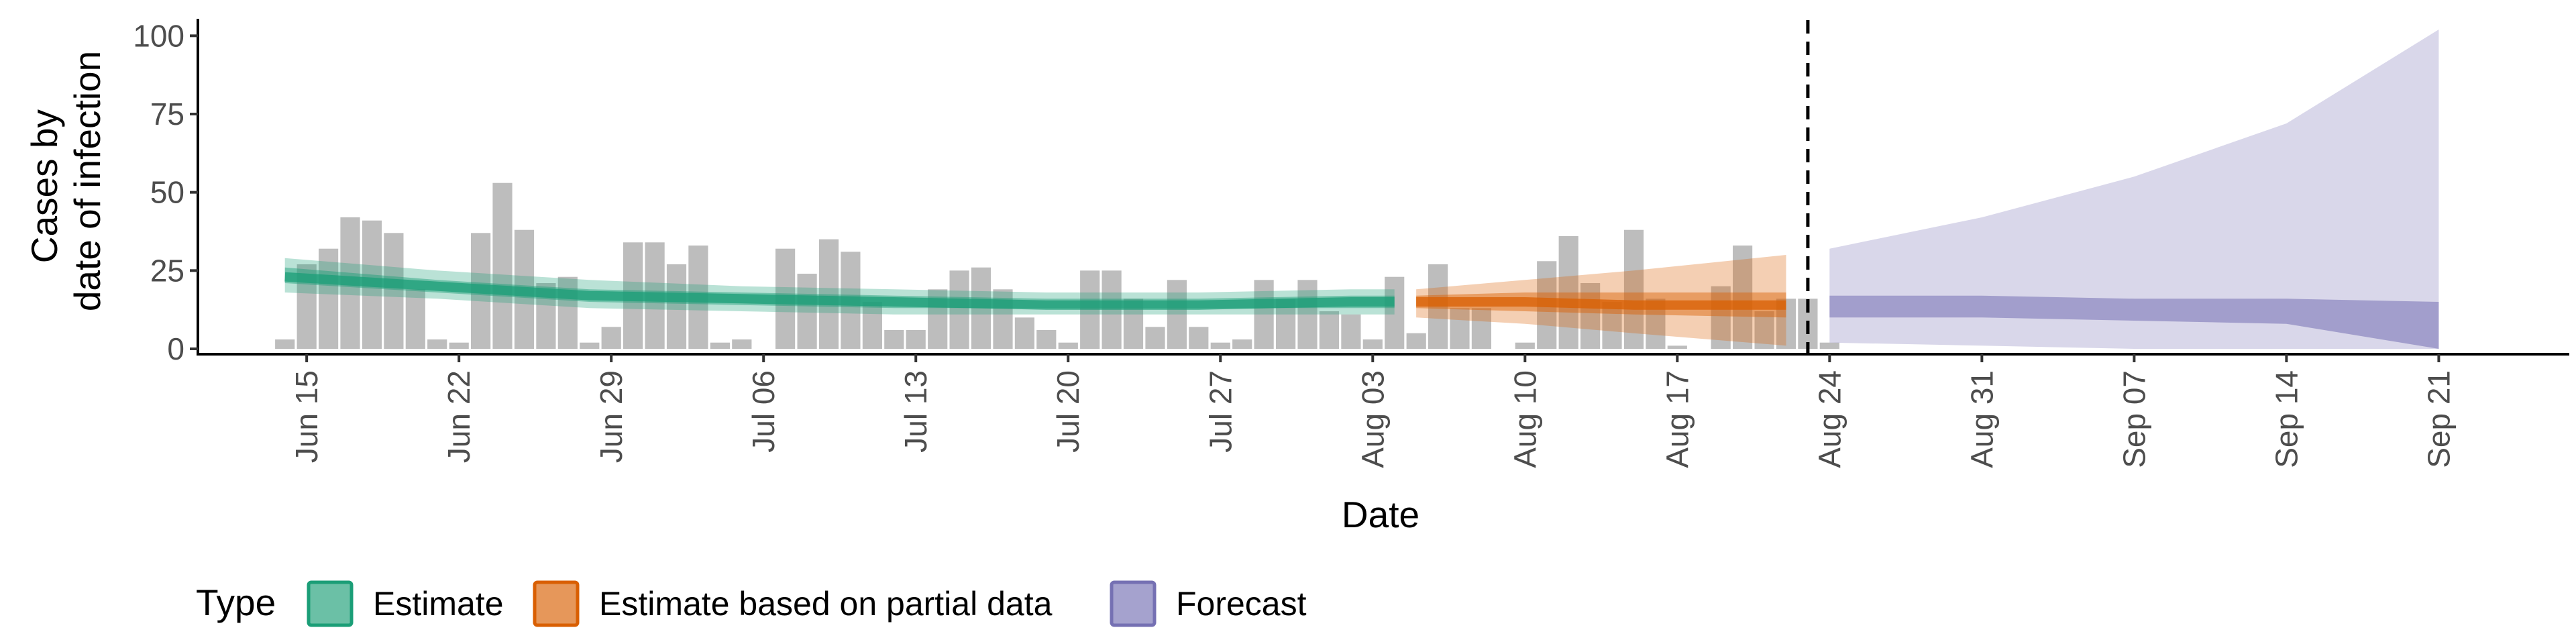  What do you see at coordinates (2133, 419) in the screenshot?
I see `x-tick-label: Sep 07` at bounding box center [2133, 419].